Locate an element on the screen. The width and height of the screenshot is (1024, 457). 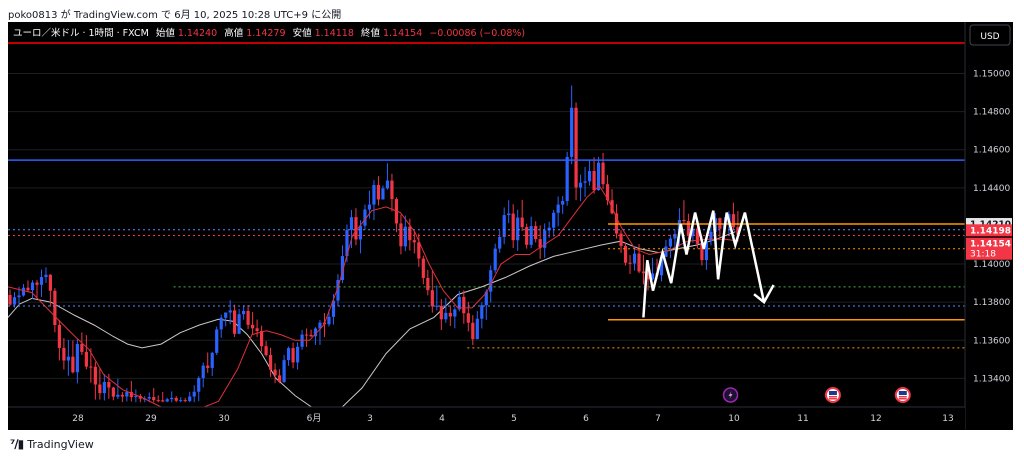
price-label: 1.14198 is located at coordinates (989, 230).